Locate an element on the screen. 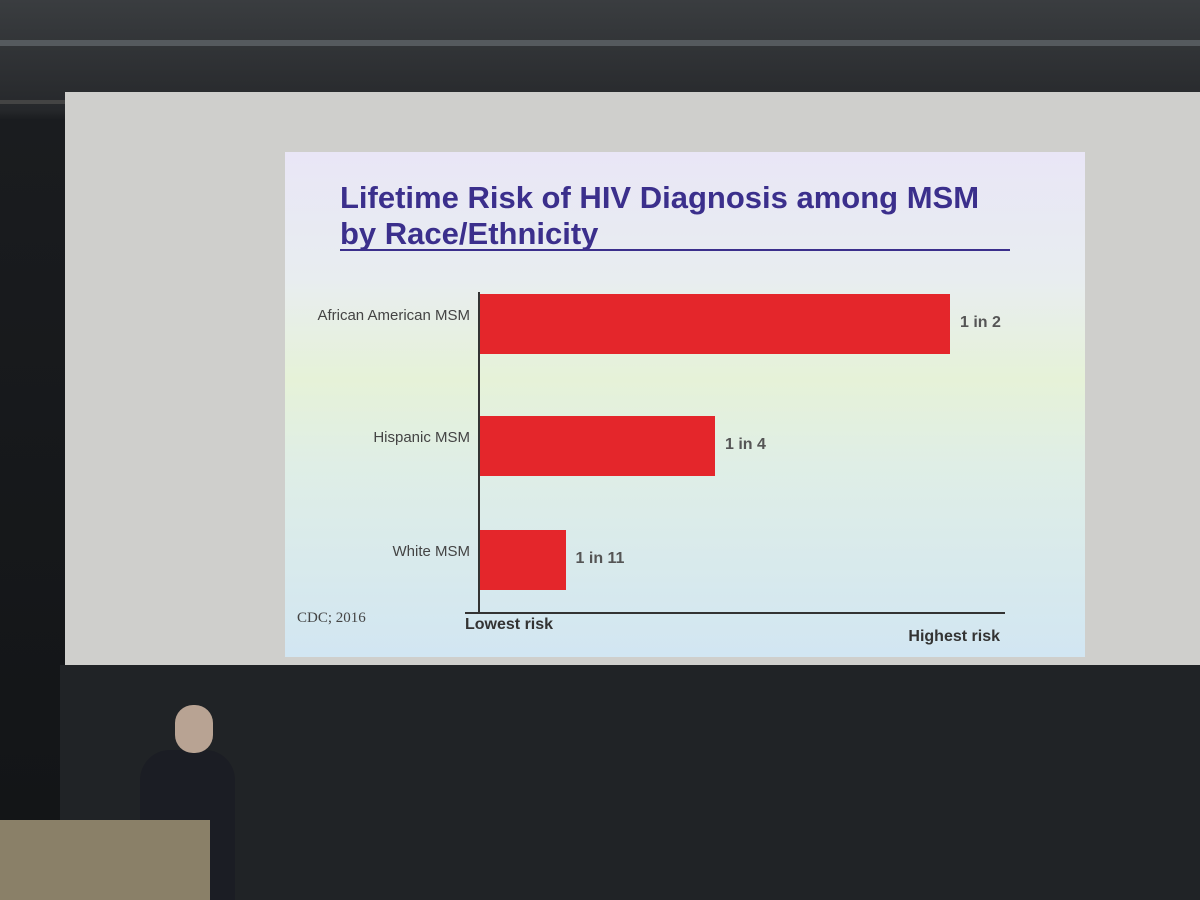 The width and height of the screenshot is (1200, 900). value-label: 1 in 11 is located at coordinates (600, 558).